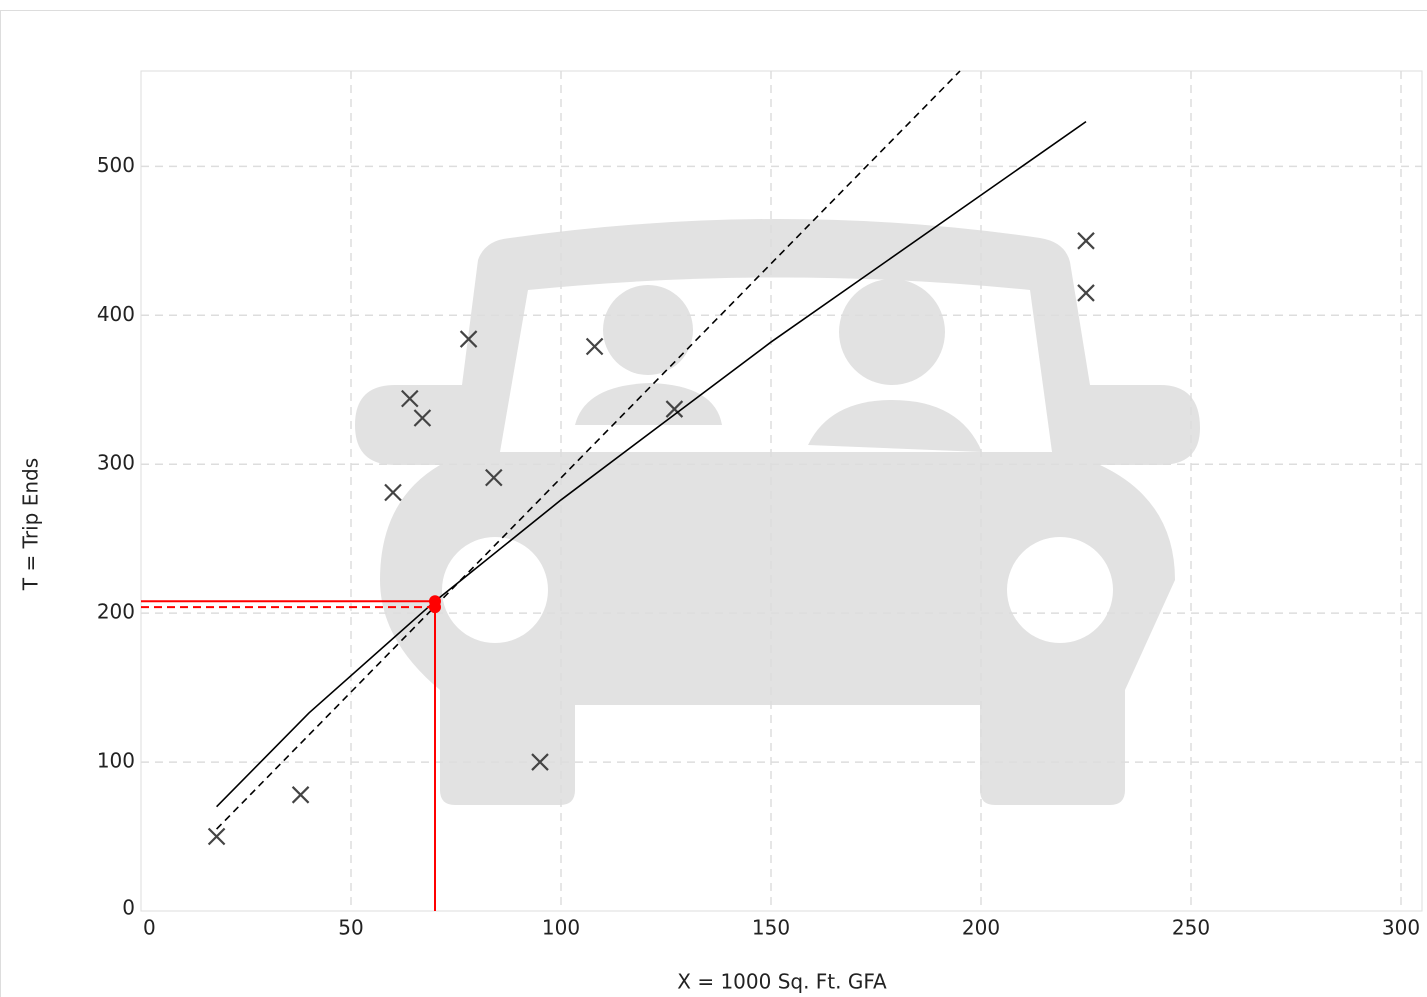 The image size is (1427, 997). Describe the element at coordinates (561, 928) in the screenshot. I see `x-tick-label: 100` at that location.